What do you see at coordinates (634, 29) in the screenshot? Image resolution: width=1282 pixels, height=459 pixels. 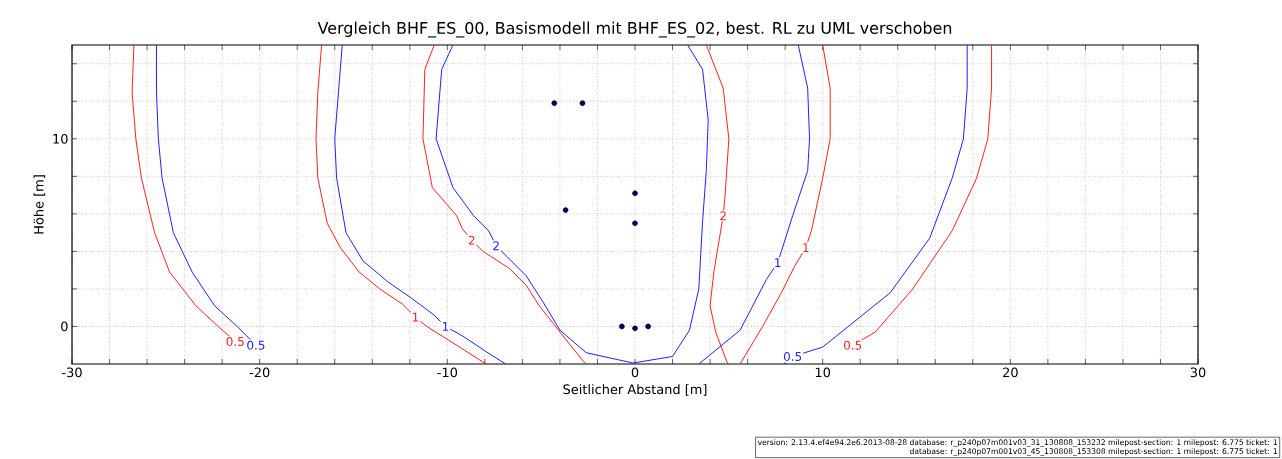 I see `chart-title: Vergleich BHF_ES_00, Basismodell mit BHF_ES_02, best. RL zu UML verschoben` at bounding box center [634, 29].